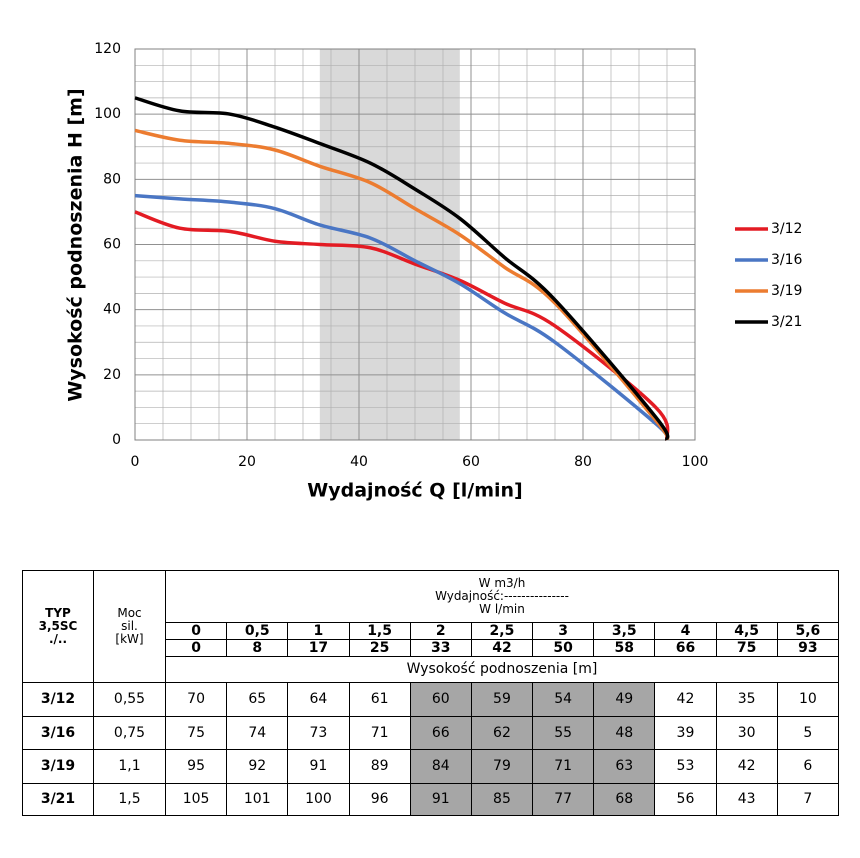 The image size is (860, 858). Describe the element at coordinates (129, 626) in the screenshot. I see `cell-line: sil.` at that location.